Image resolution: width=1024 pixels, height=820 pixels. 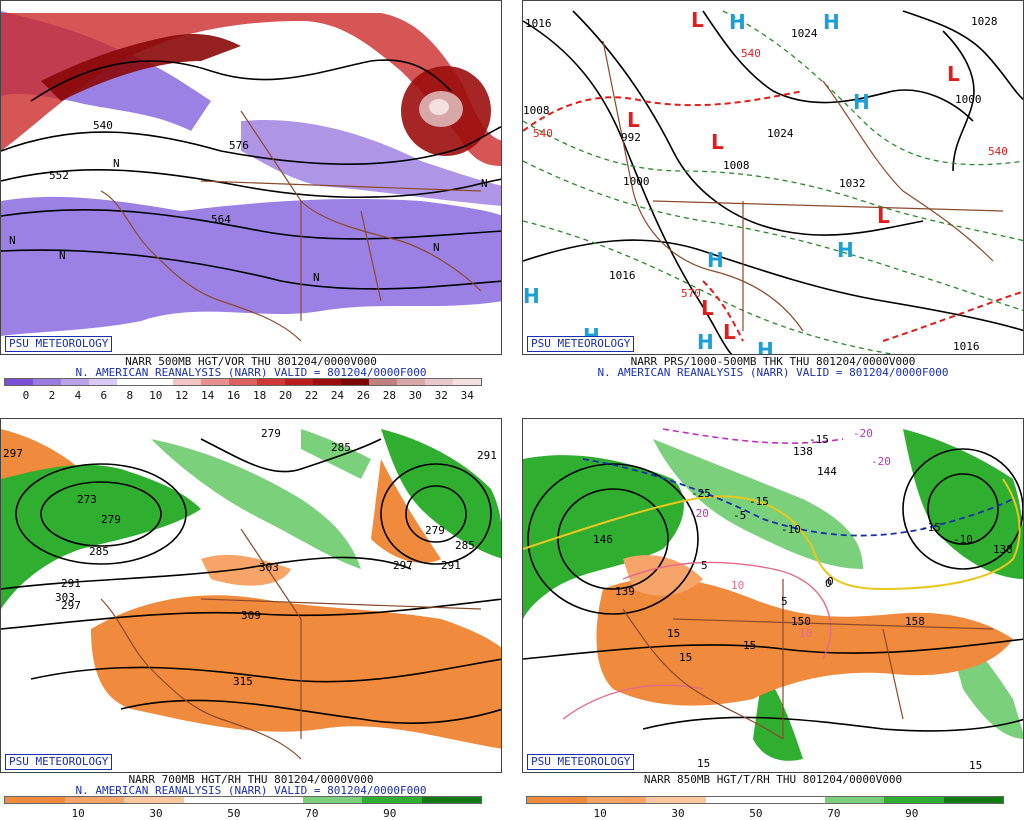 I want to click on contour-label: 992, so click(x=631, y=137).